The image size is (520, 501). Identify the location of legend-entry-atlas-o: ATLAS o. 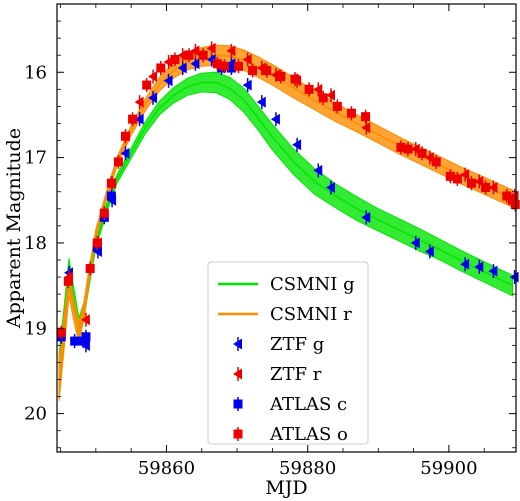
(290, 434).